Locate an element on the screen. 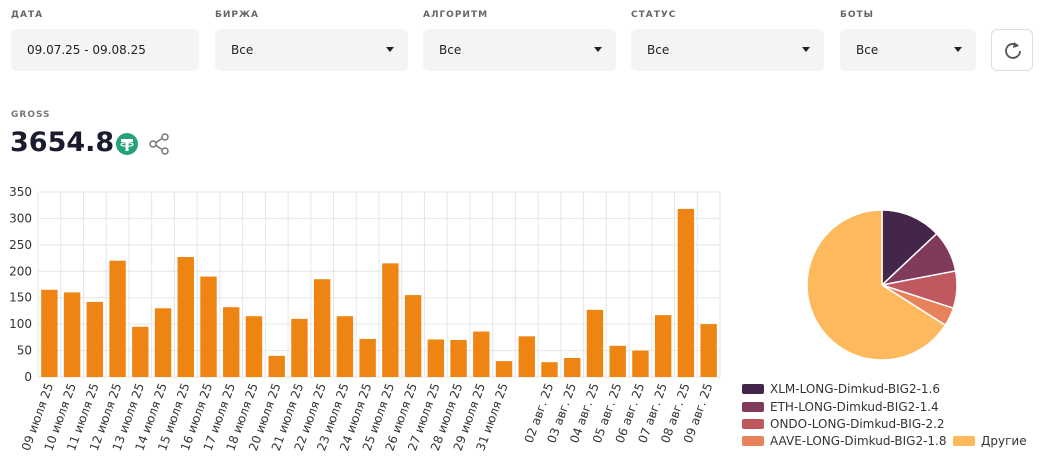 This screenshot has height=464, width=1045. gross-value: 3654.8 is located at coordinates (62, 142).